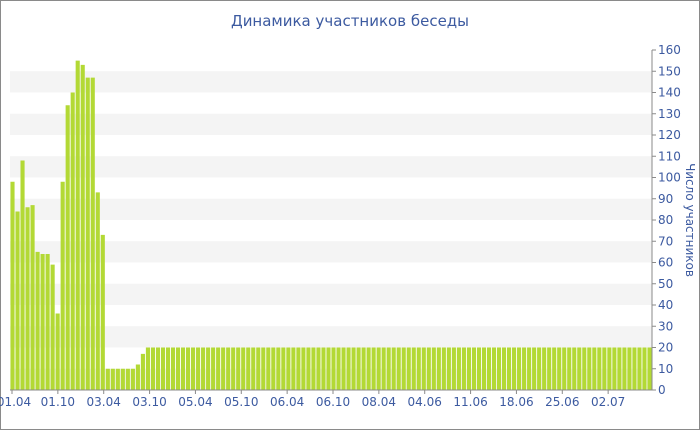 The height and width of the screenshot is (430, 700). Describe the element at coordinates (690, 220) in the screenshot. I see `y-axis-title: Число участников` at that location.